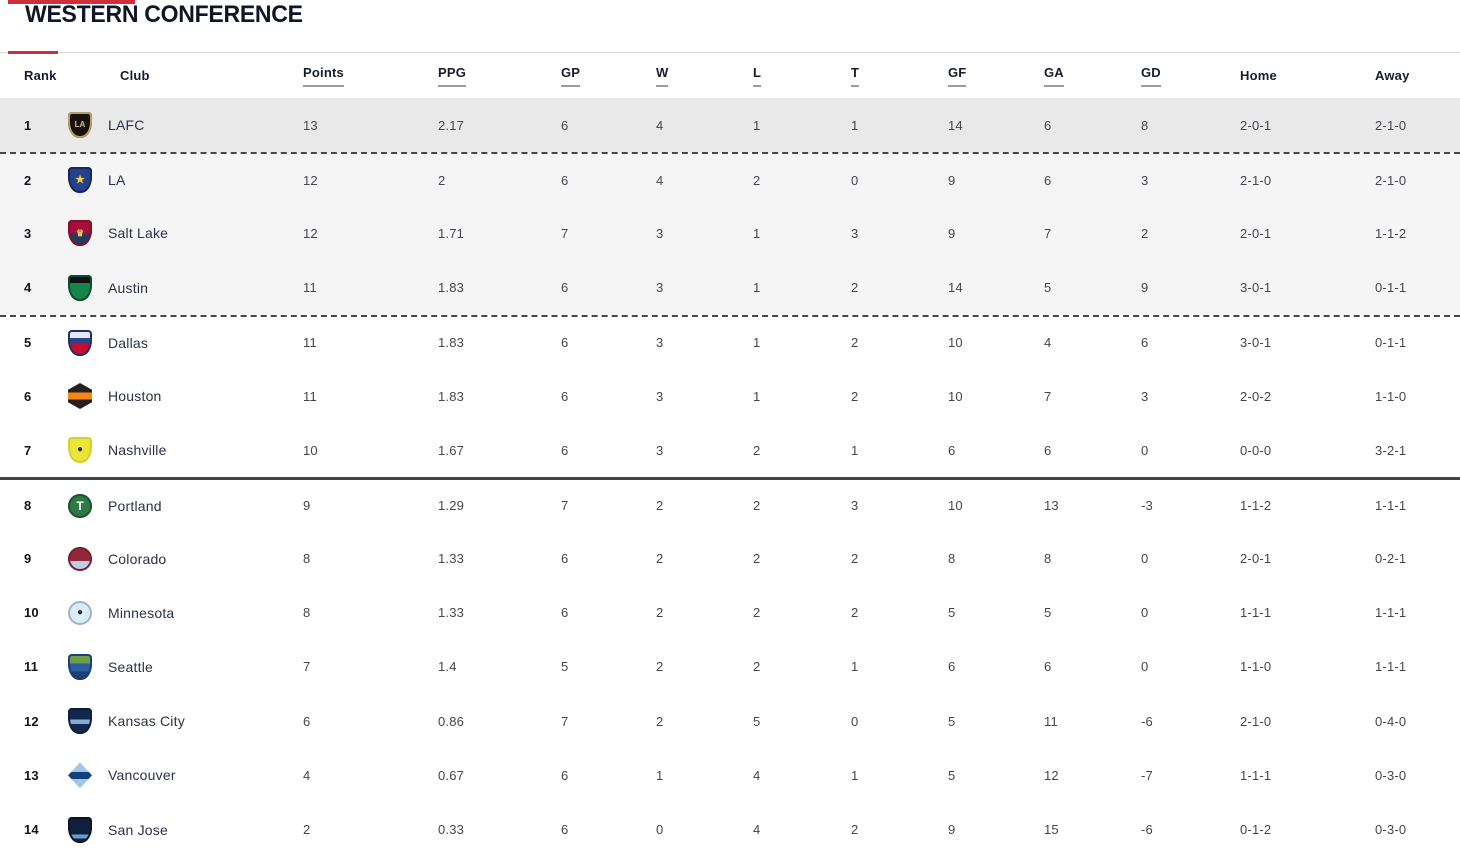  I want to click on t-cell: 2, so click(855, 288).